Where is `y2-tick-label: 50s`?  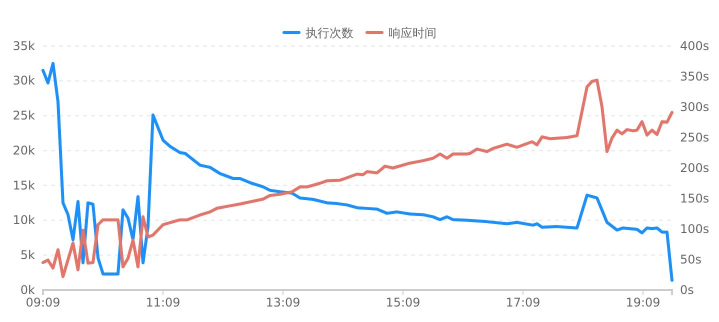 y2-tick-label: 50s is located at coordinates (691, 259).